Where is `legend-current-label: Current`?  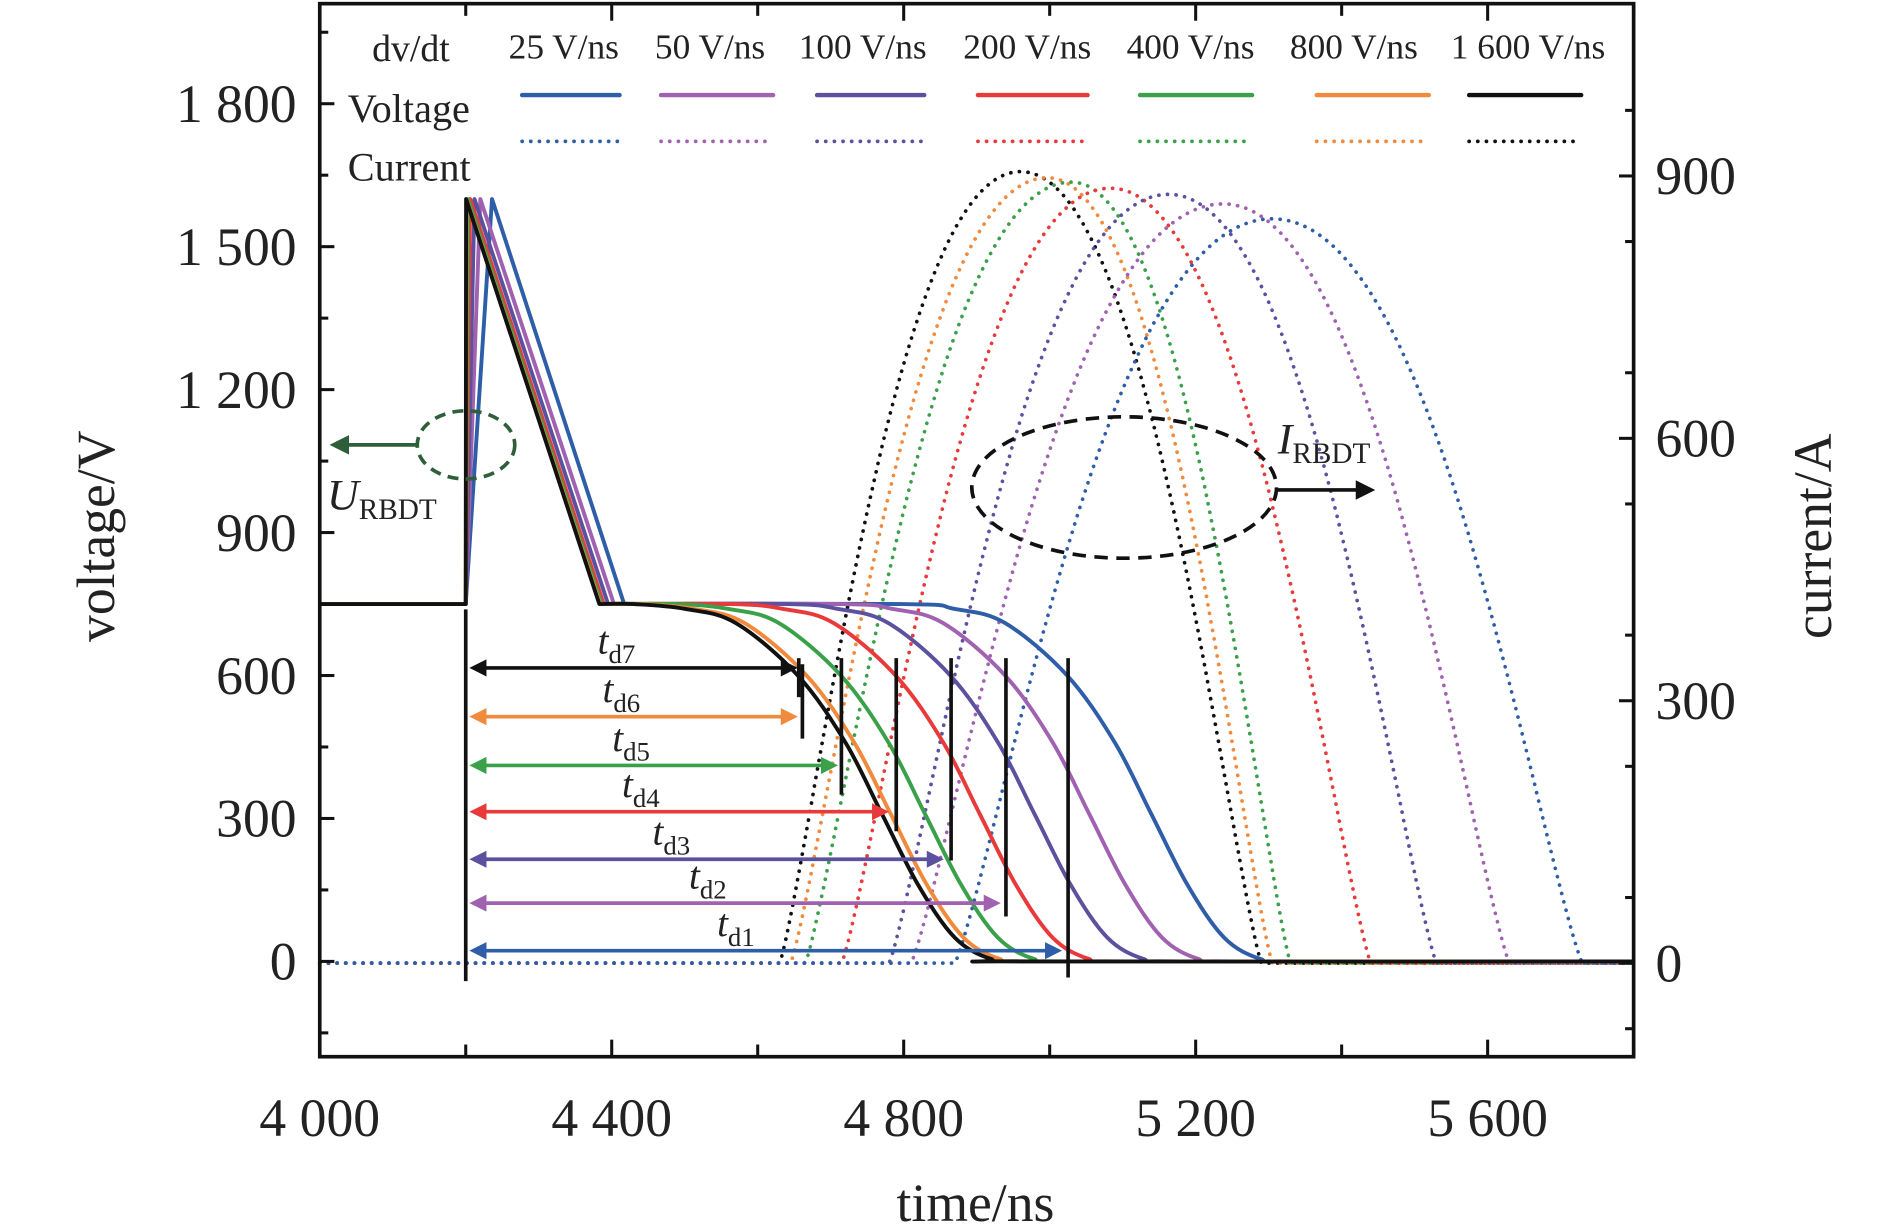
legend-current-label: Current is located at coordinates (409, 166).